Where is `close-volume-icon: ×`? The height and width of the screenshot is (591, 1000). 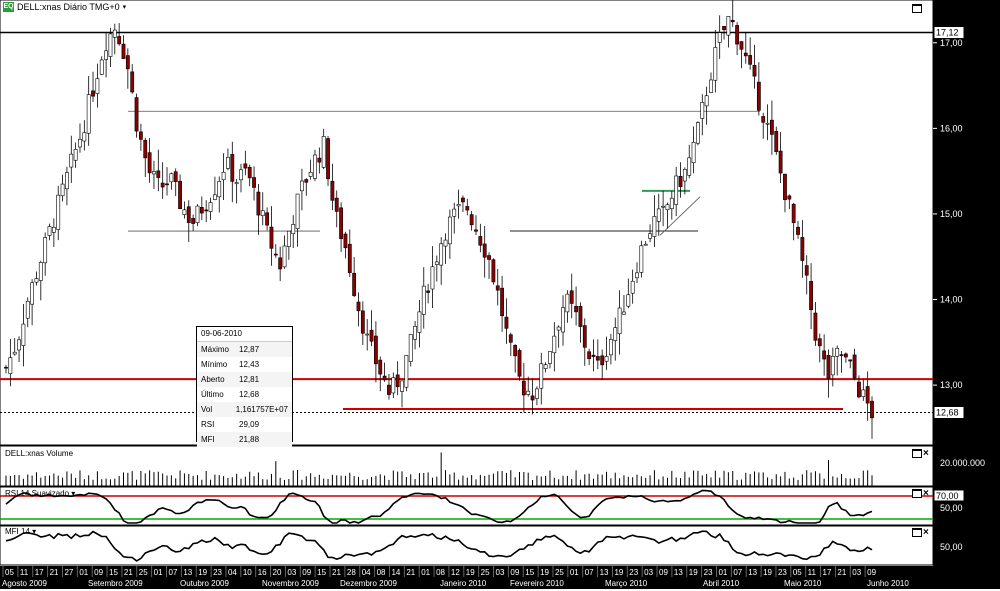 close-volume-icon: × is located at coordinates (926, 453).